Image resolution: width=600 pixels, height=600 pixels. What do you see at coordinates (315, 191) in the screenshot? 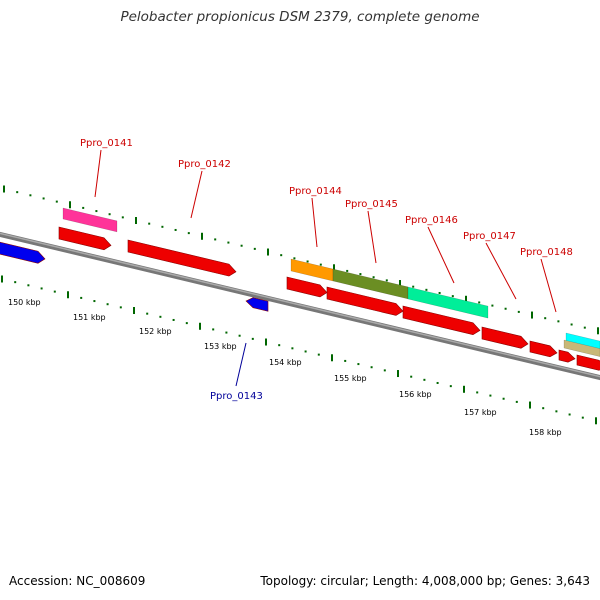
I see `gene-label-ppro-0144: Ppro_0144` at bounding box center [315, 191].